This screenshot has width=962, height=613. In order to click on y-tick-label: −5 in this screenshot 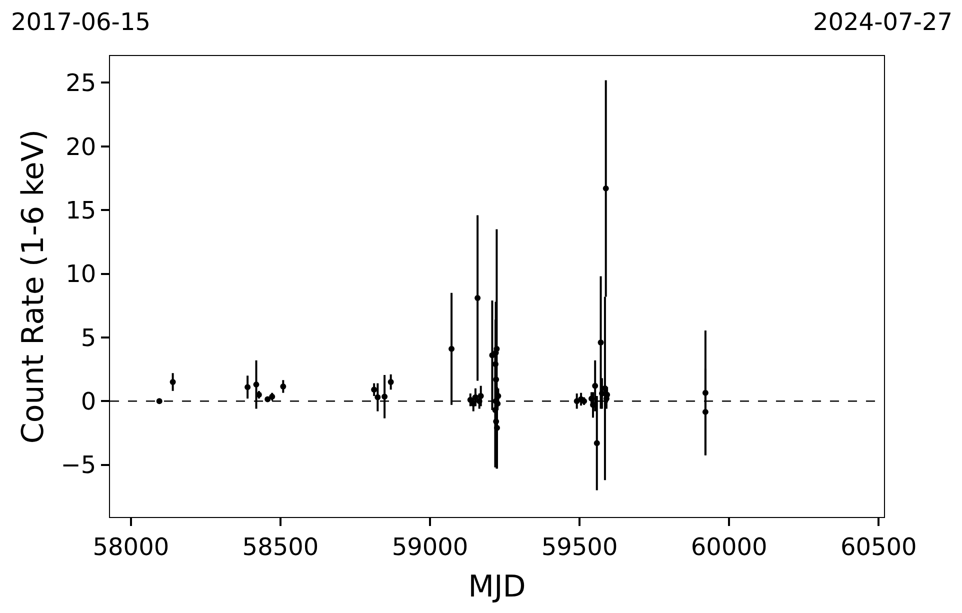, I will do `click(78, 465)`.